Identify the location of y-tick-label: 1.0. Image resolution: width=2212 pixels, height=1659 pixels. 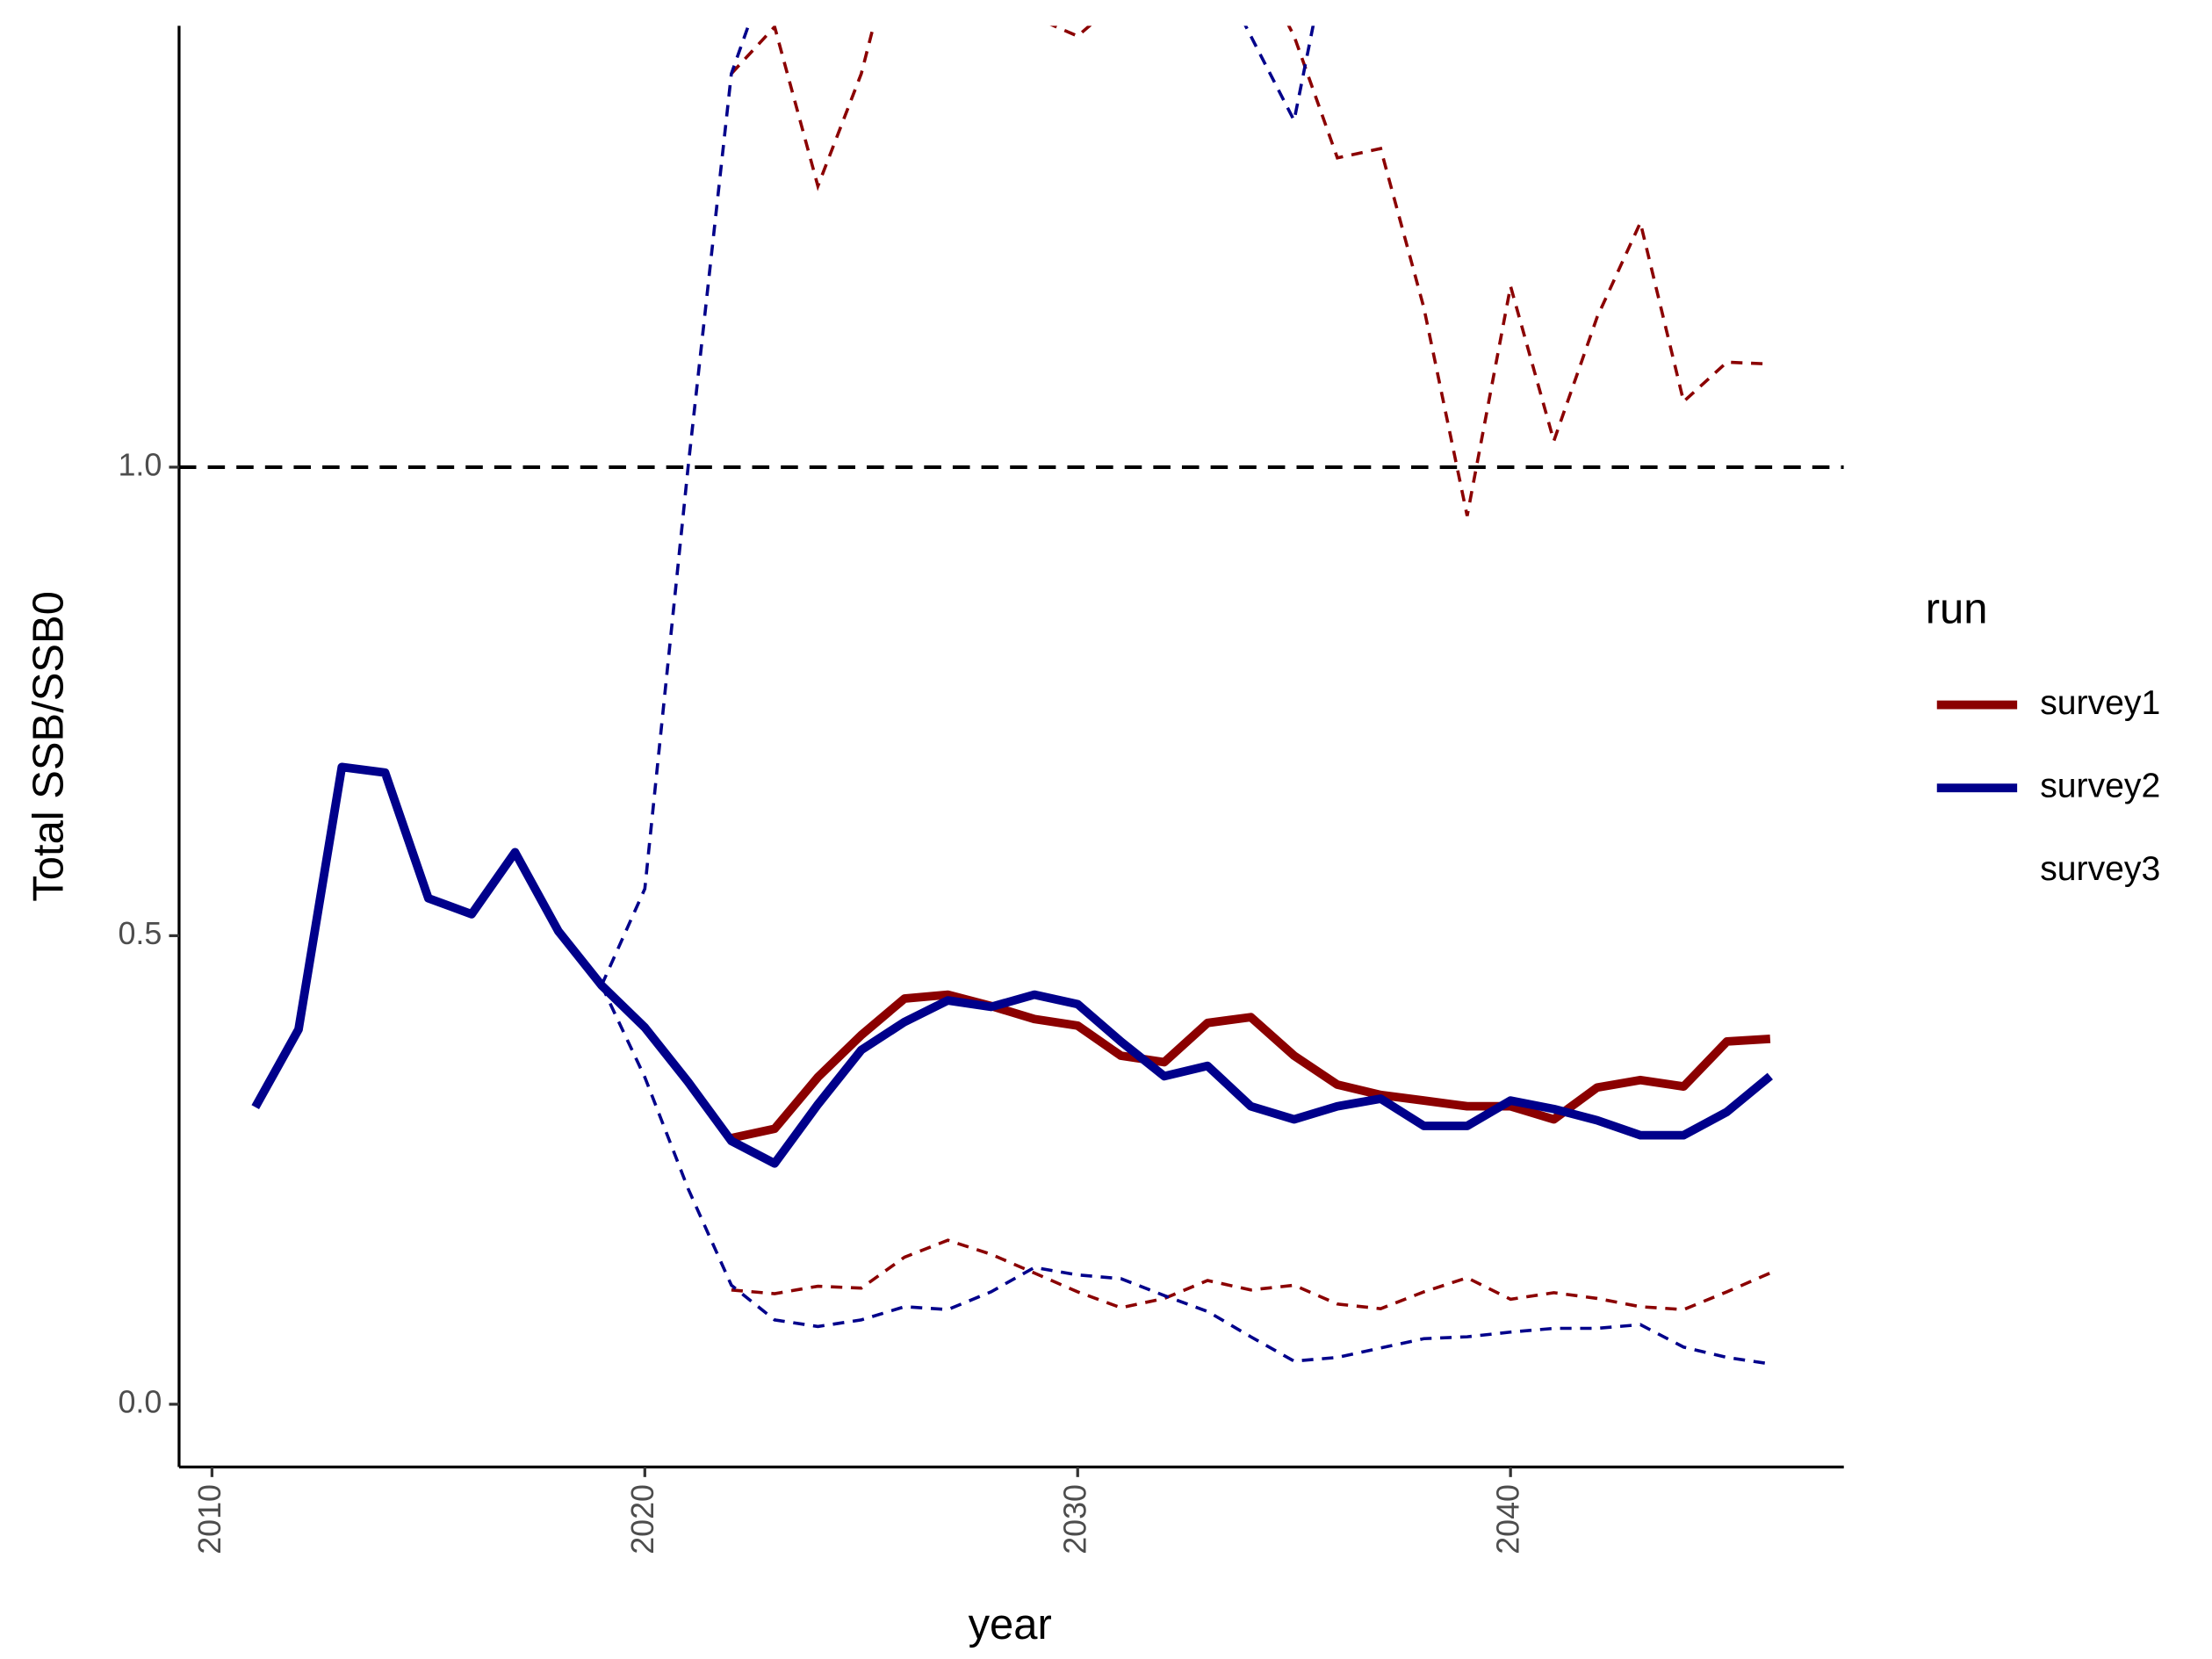
(140, 464).